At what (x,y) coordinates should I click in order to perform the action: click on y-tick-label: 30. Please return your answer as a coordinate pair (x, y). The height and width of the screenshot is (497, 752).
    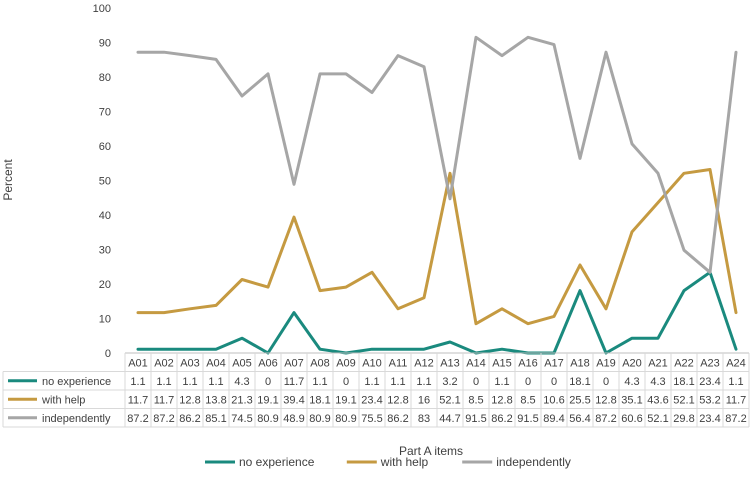
    Looking at the image, I should click on (105, 251).